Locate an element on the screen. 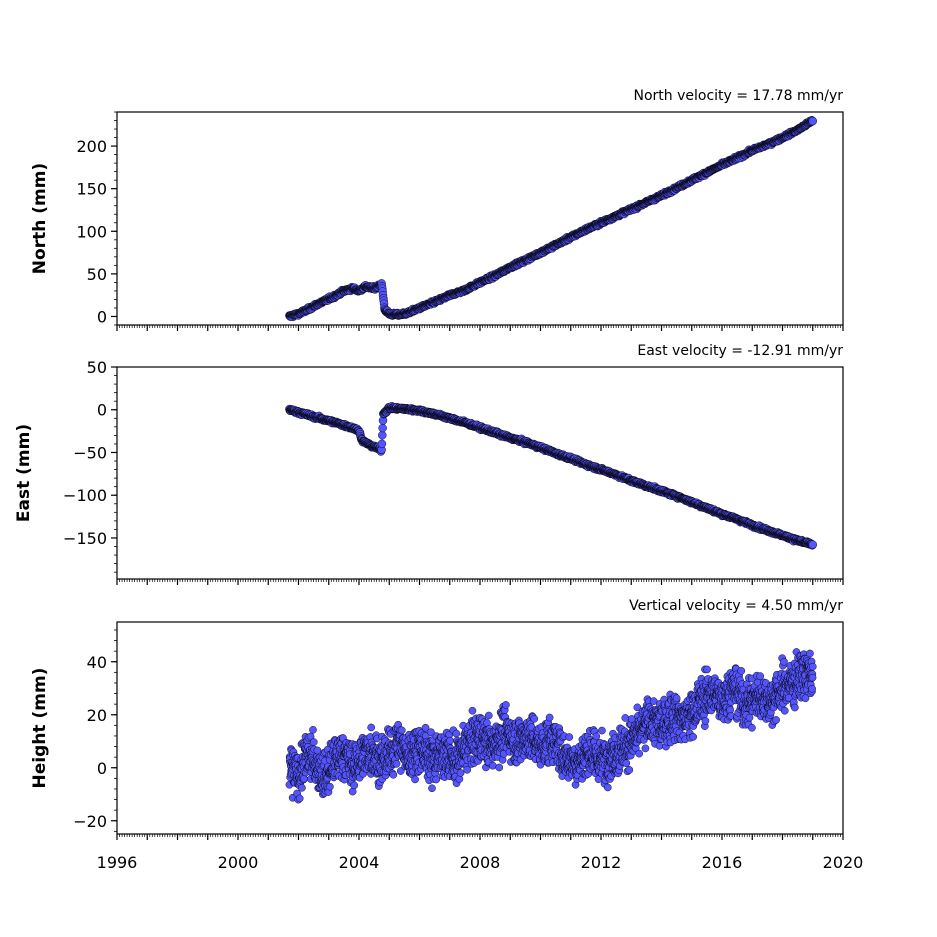 The width and height of the screenshot is (937, 937). height-points is located at coordinates (551, 726).